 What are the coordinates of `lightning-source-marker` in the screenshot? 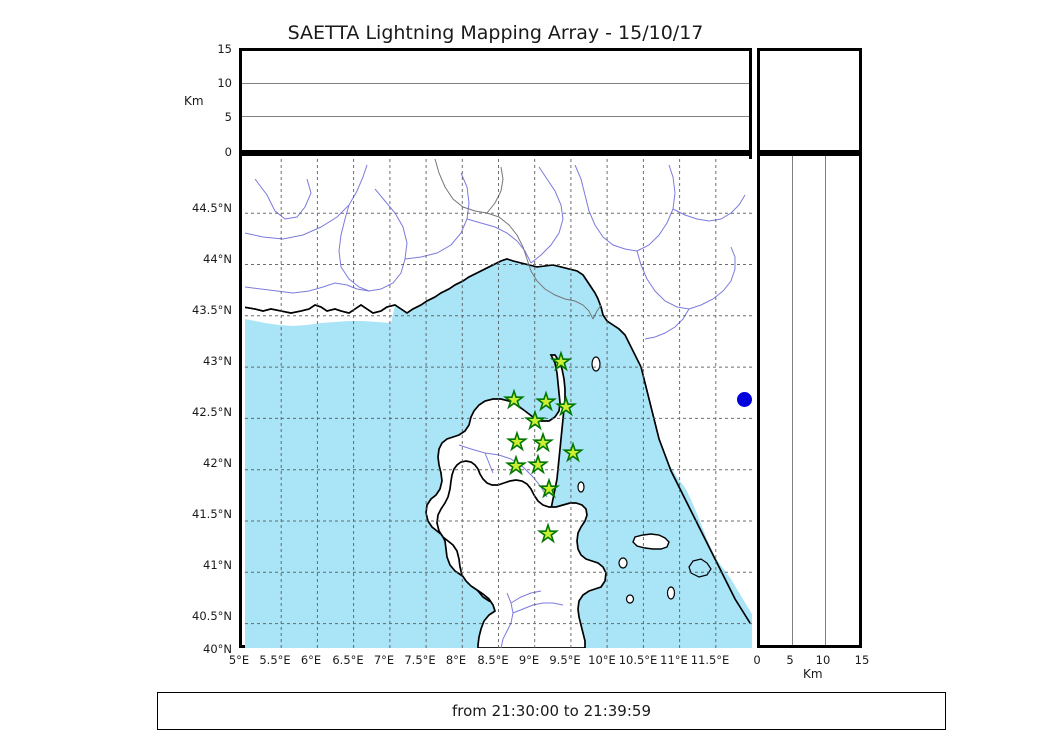 It's located at (744, 399).